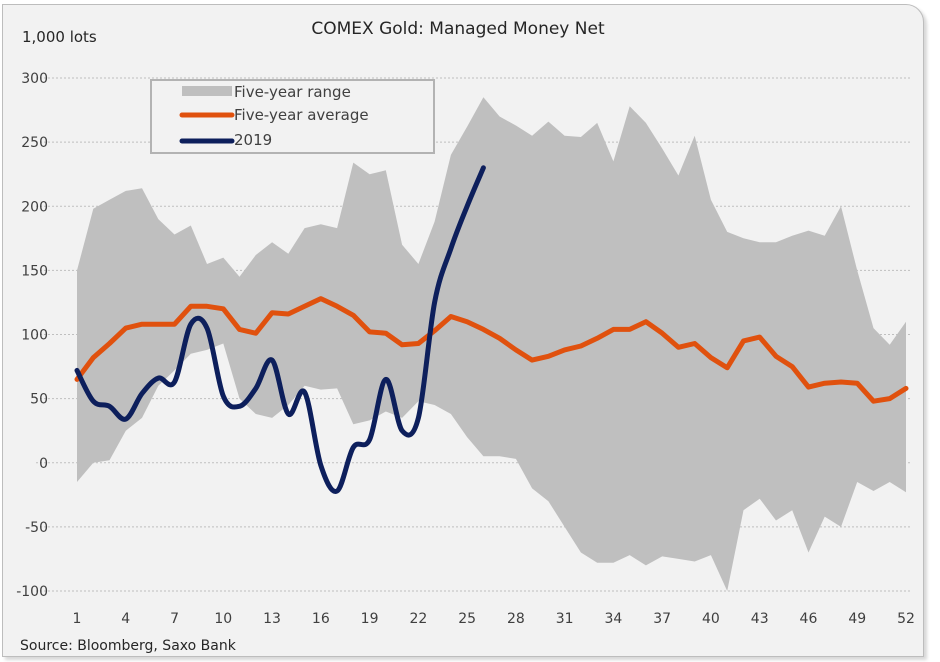 The width and height of the screenshot is (940, 662). What do you see at coordinates (857, 619) in the screenshot?
I see `x-tick-label: 49` at bounding box center [857, 619].